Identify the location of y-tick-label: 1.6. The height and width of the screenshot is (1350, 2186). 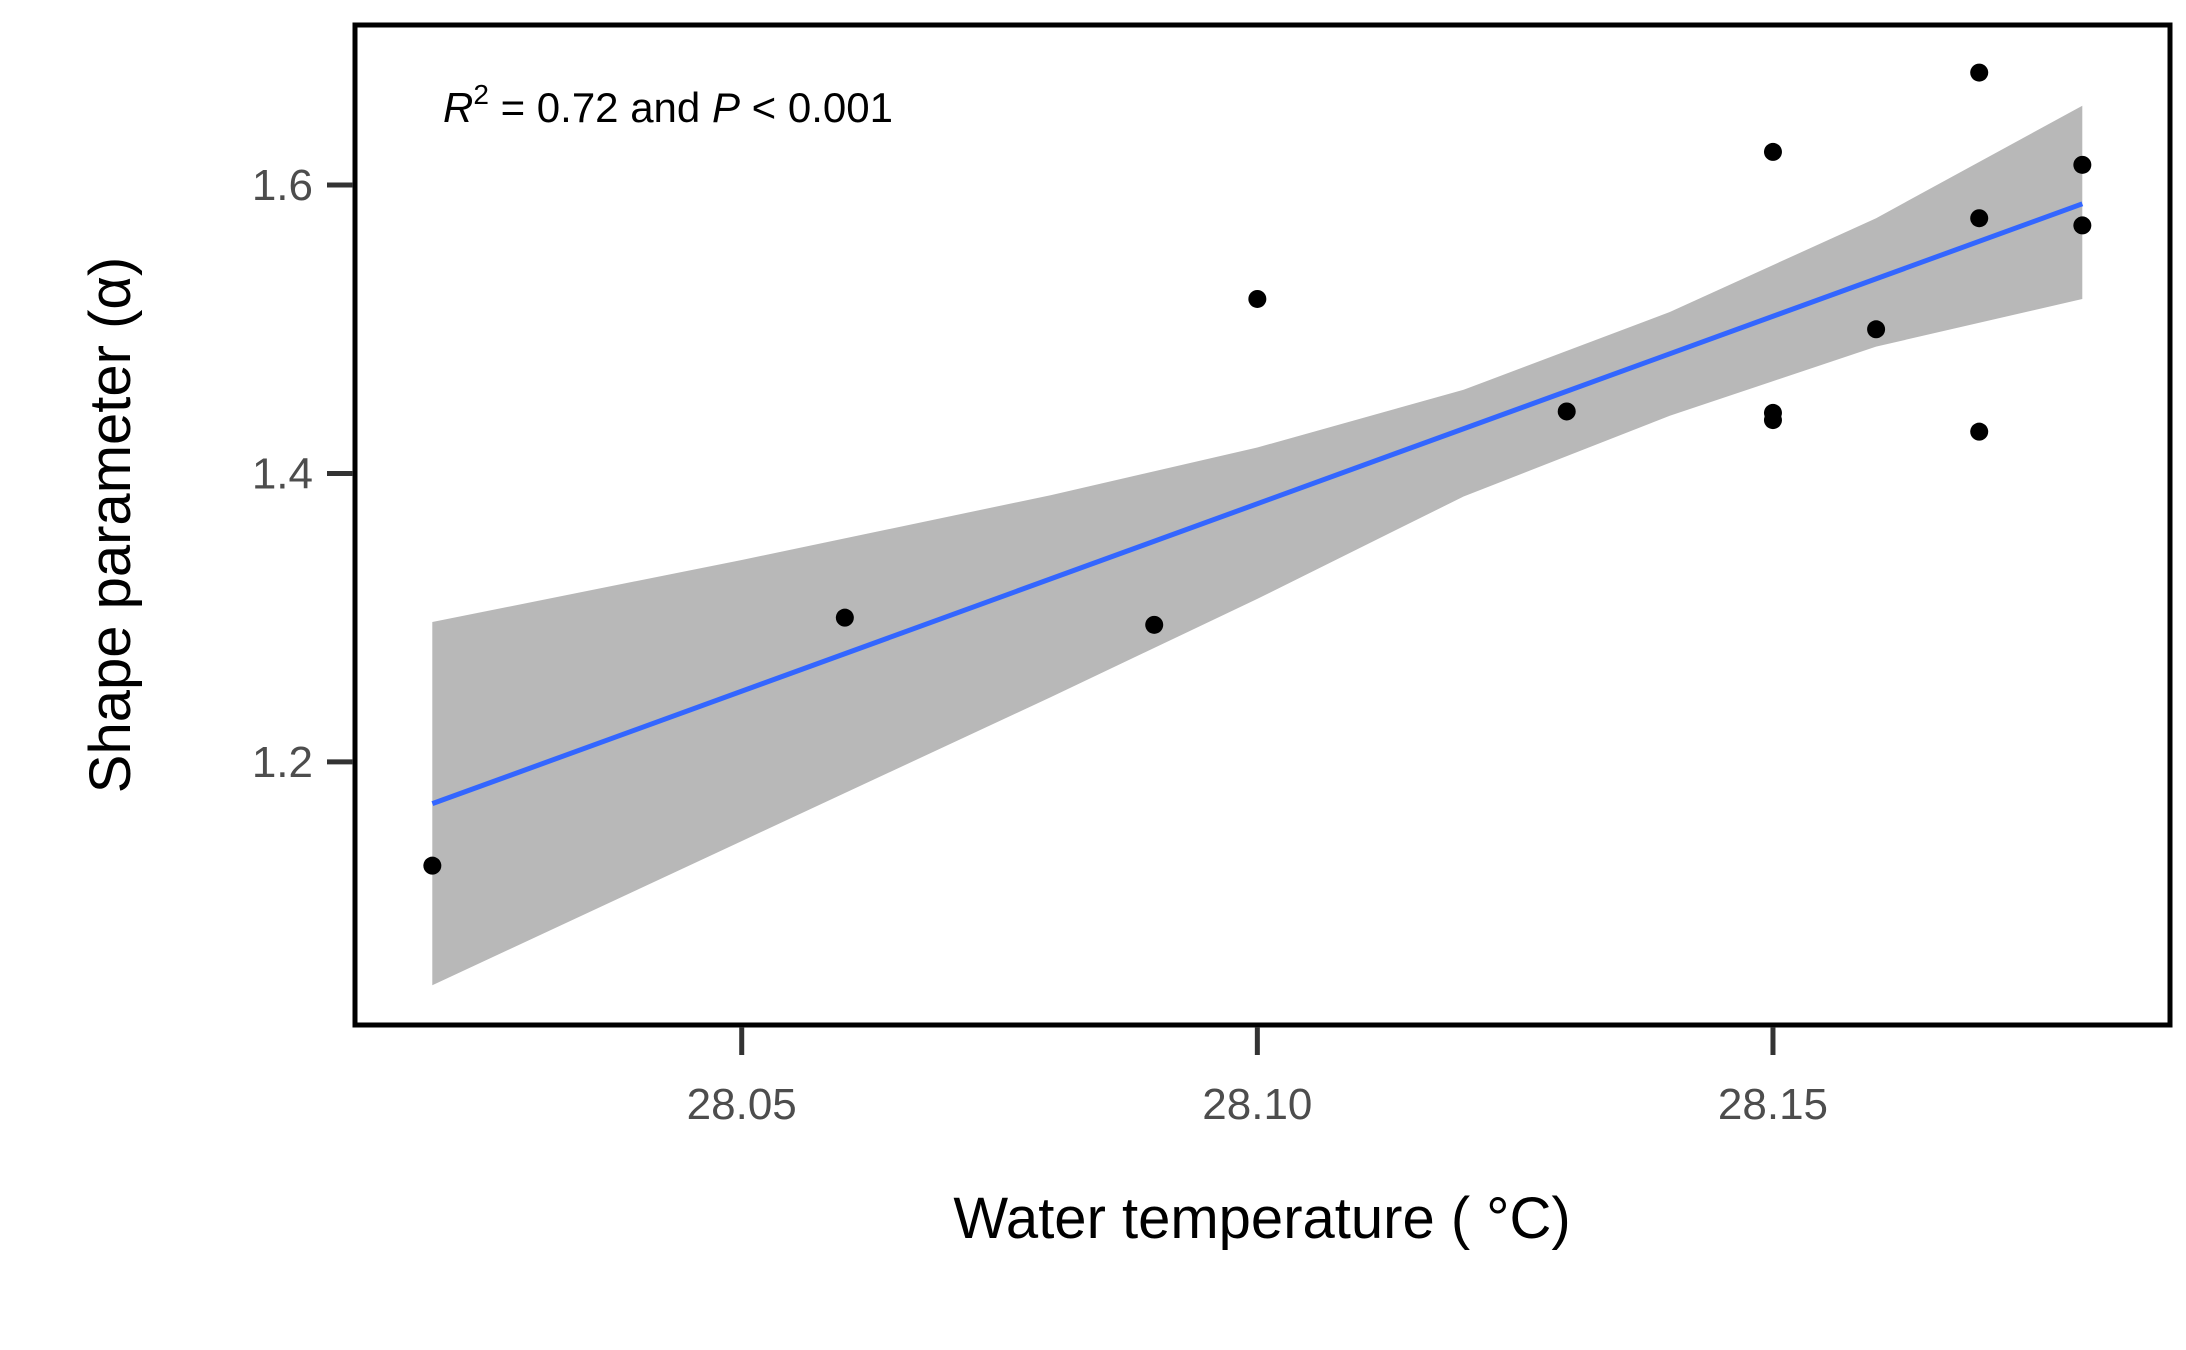
(282, 185).